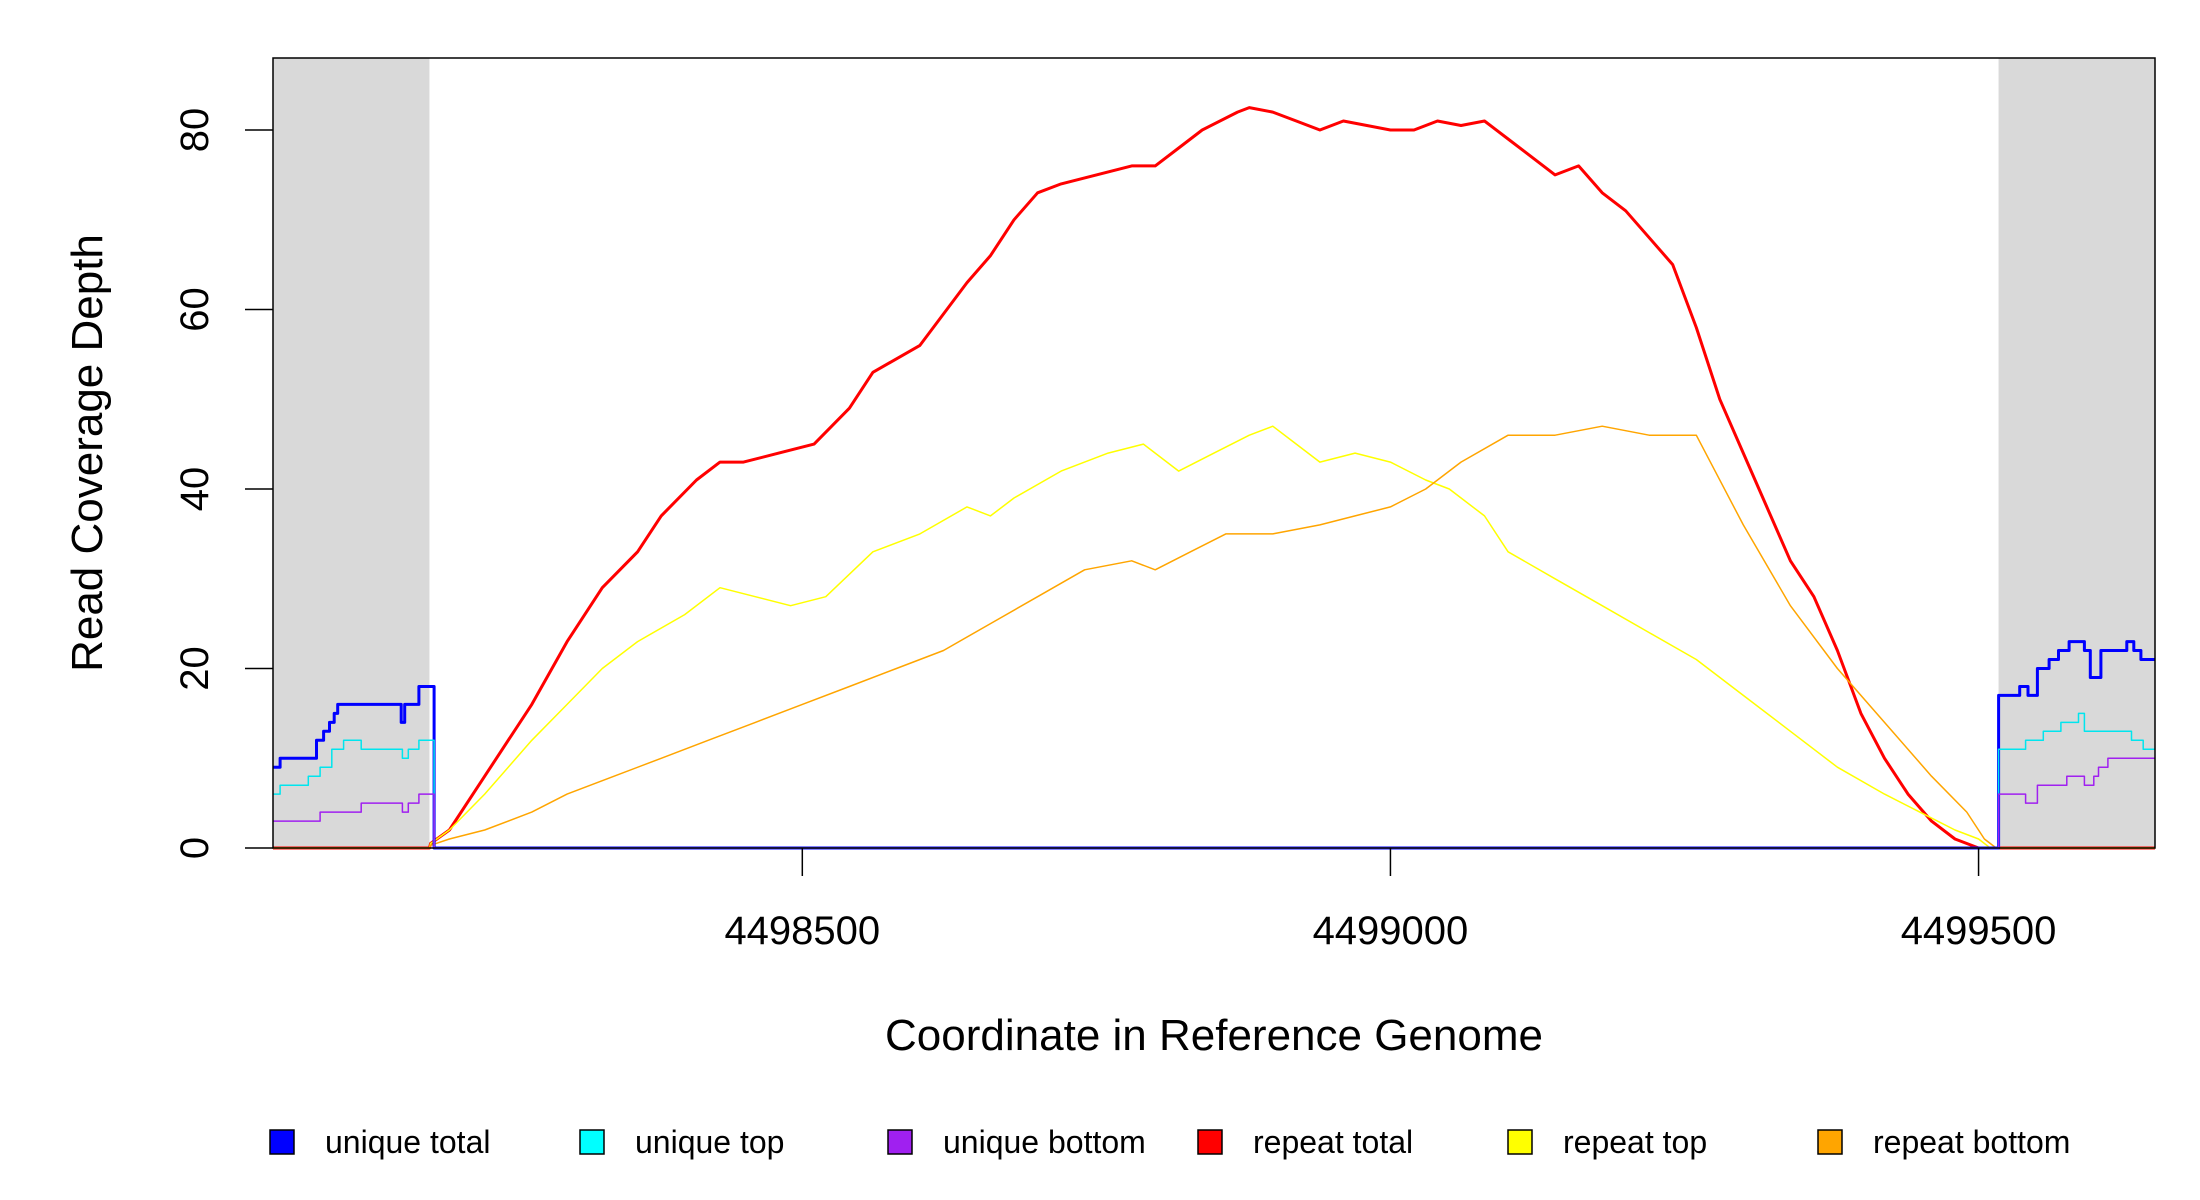 The image size is (2200, 1200). What do you see at coordinates (1971, 1142) in the screenshot?
I see `legend-label-repeat-bottom: repeat bottom` at bounding box center [1971, 1142].